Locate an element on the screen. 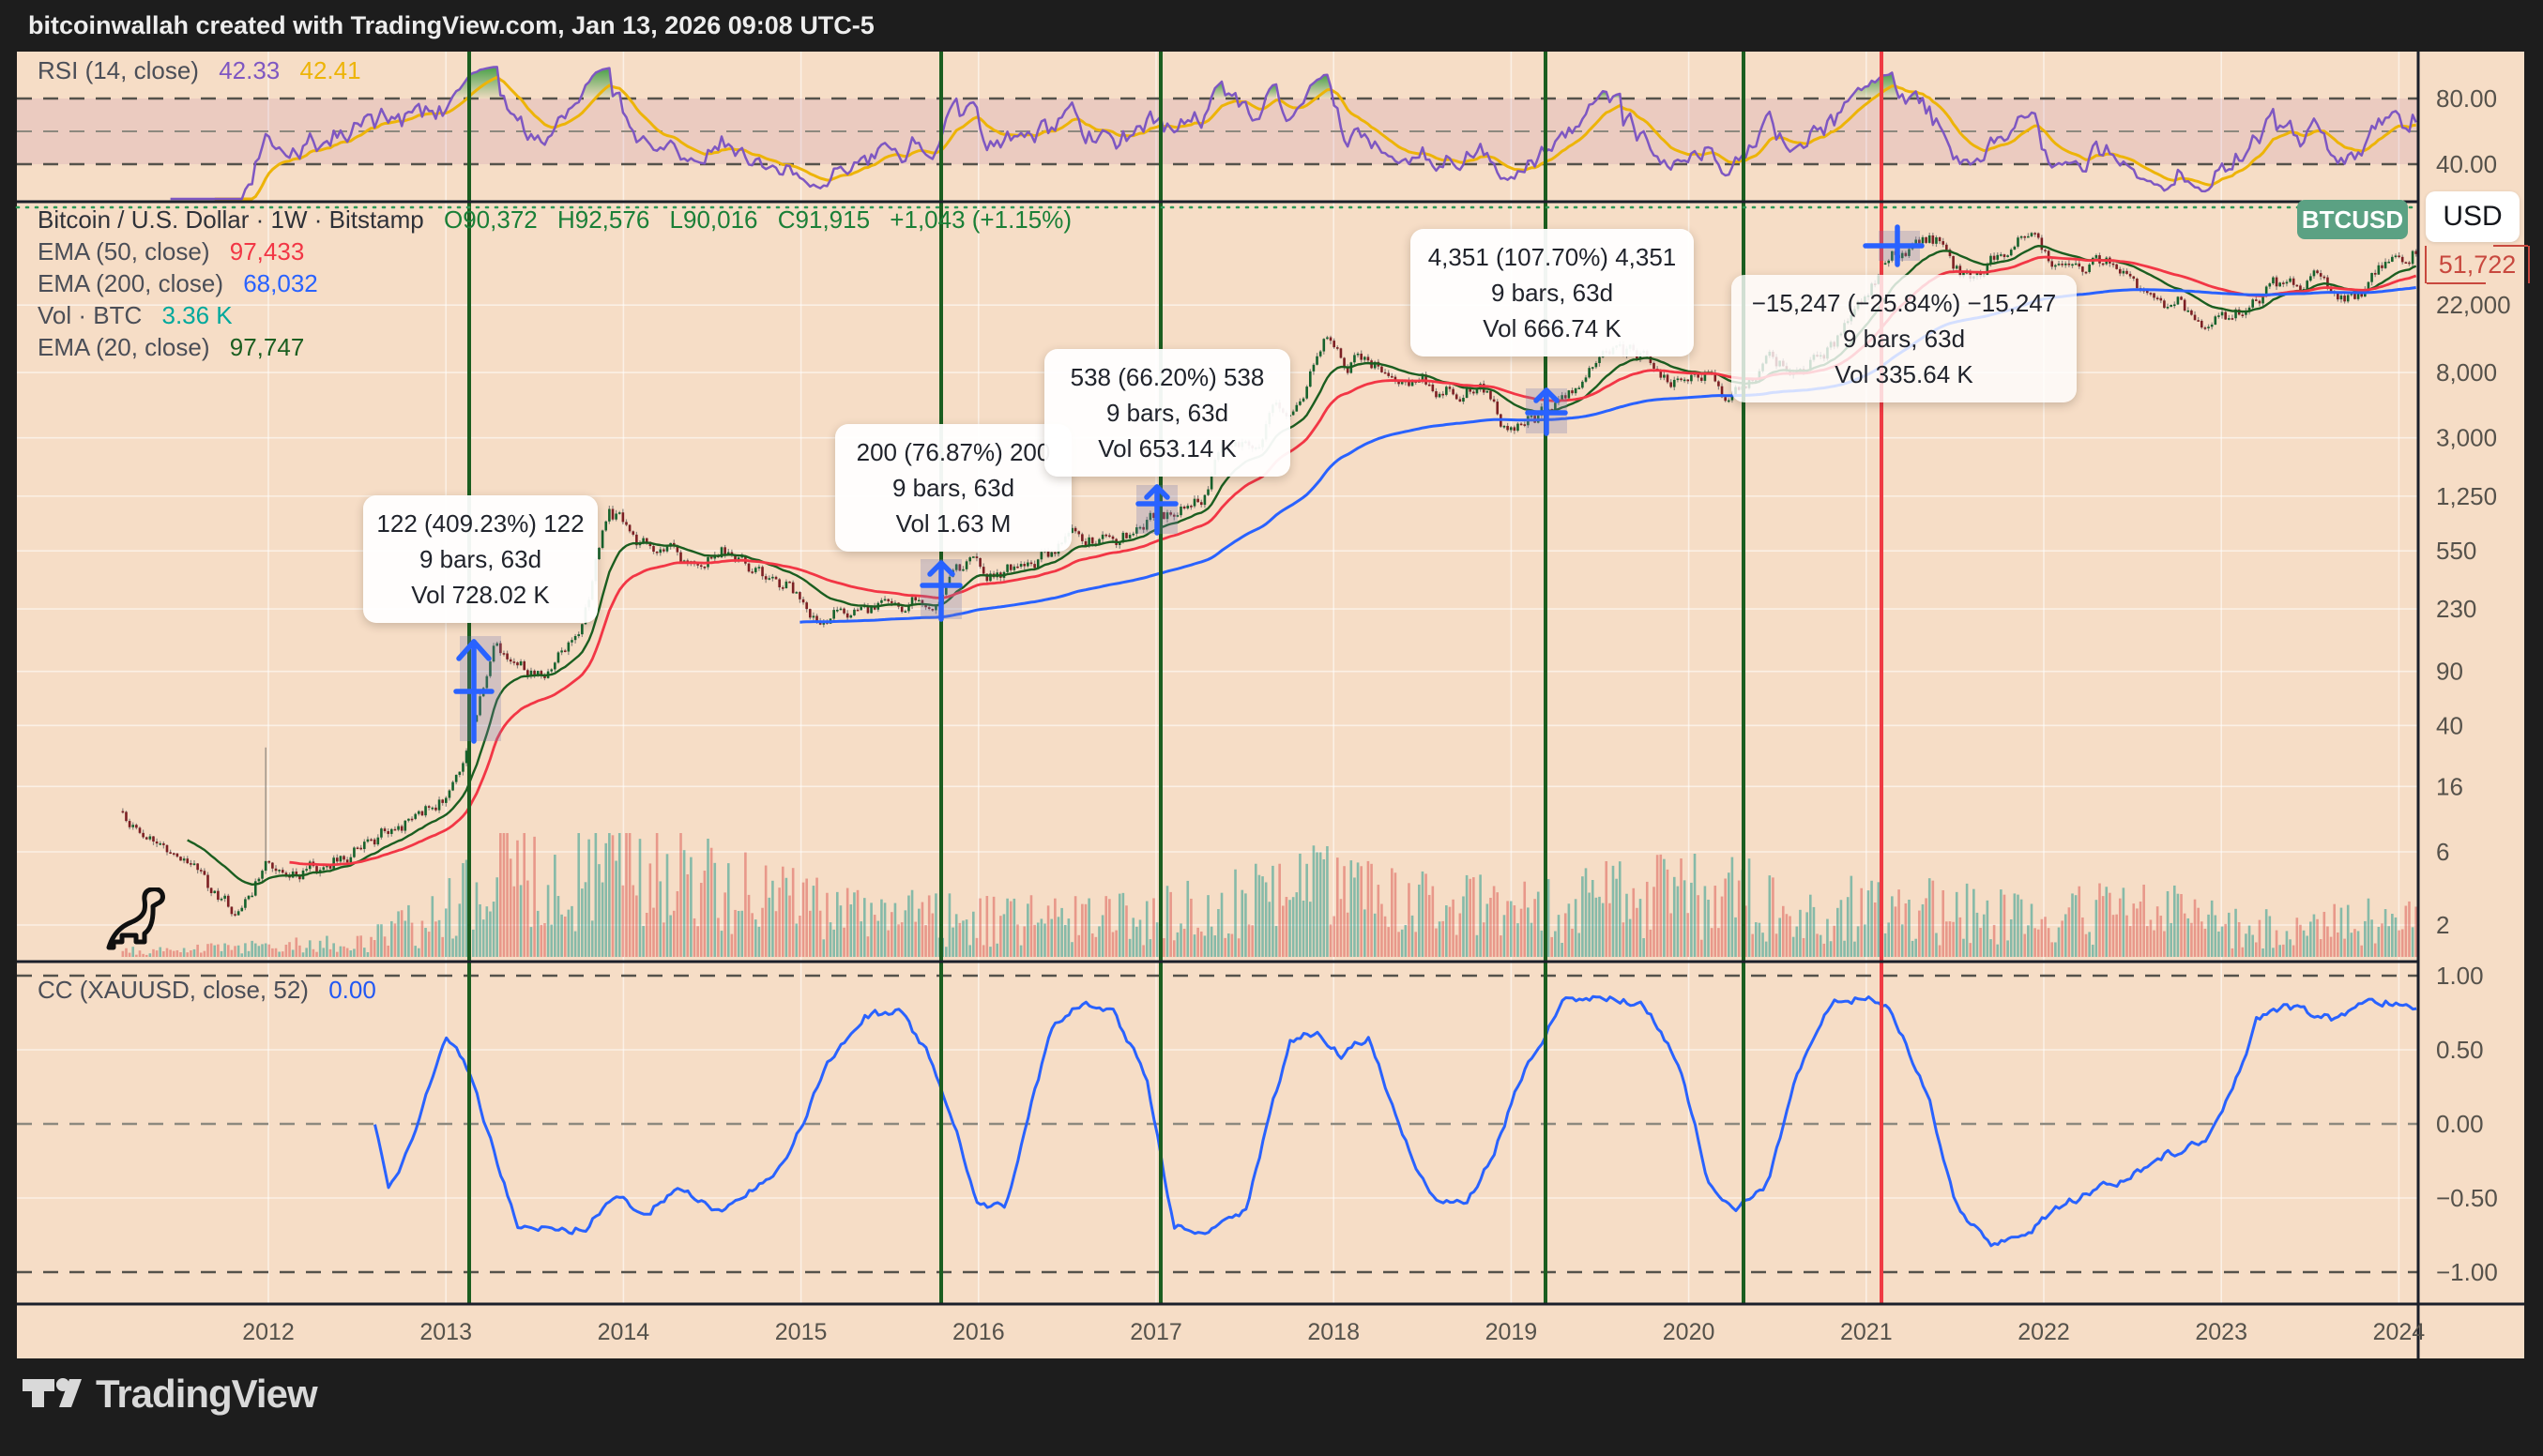  volume-label: Vol · BTC is located at coordinates (90, 315).